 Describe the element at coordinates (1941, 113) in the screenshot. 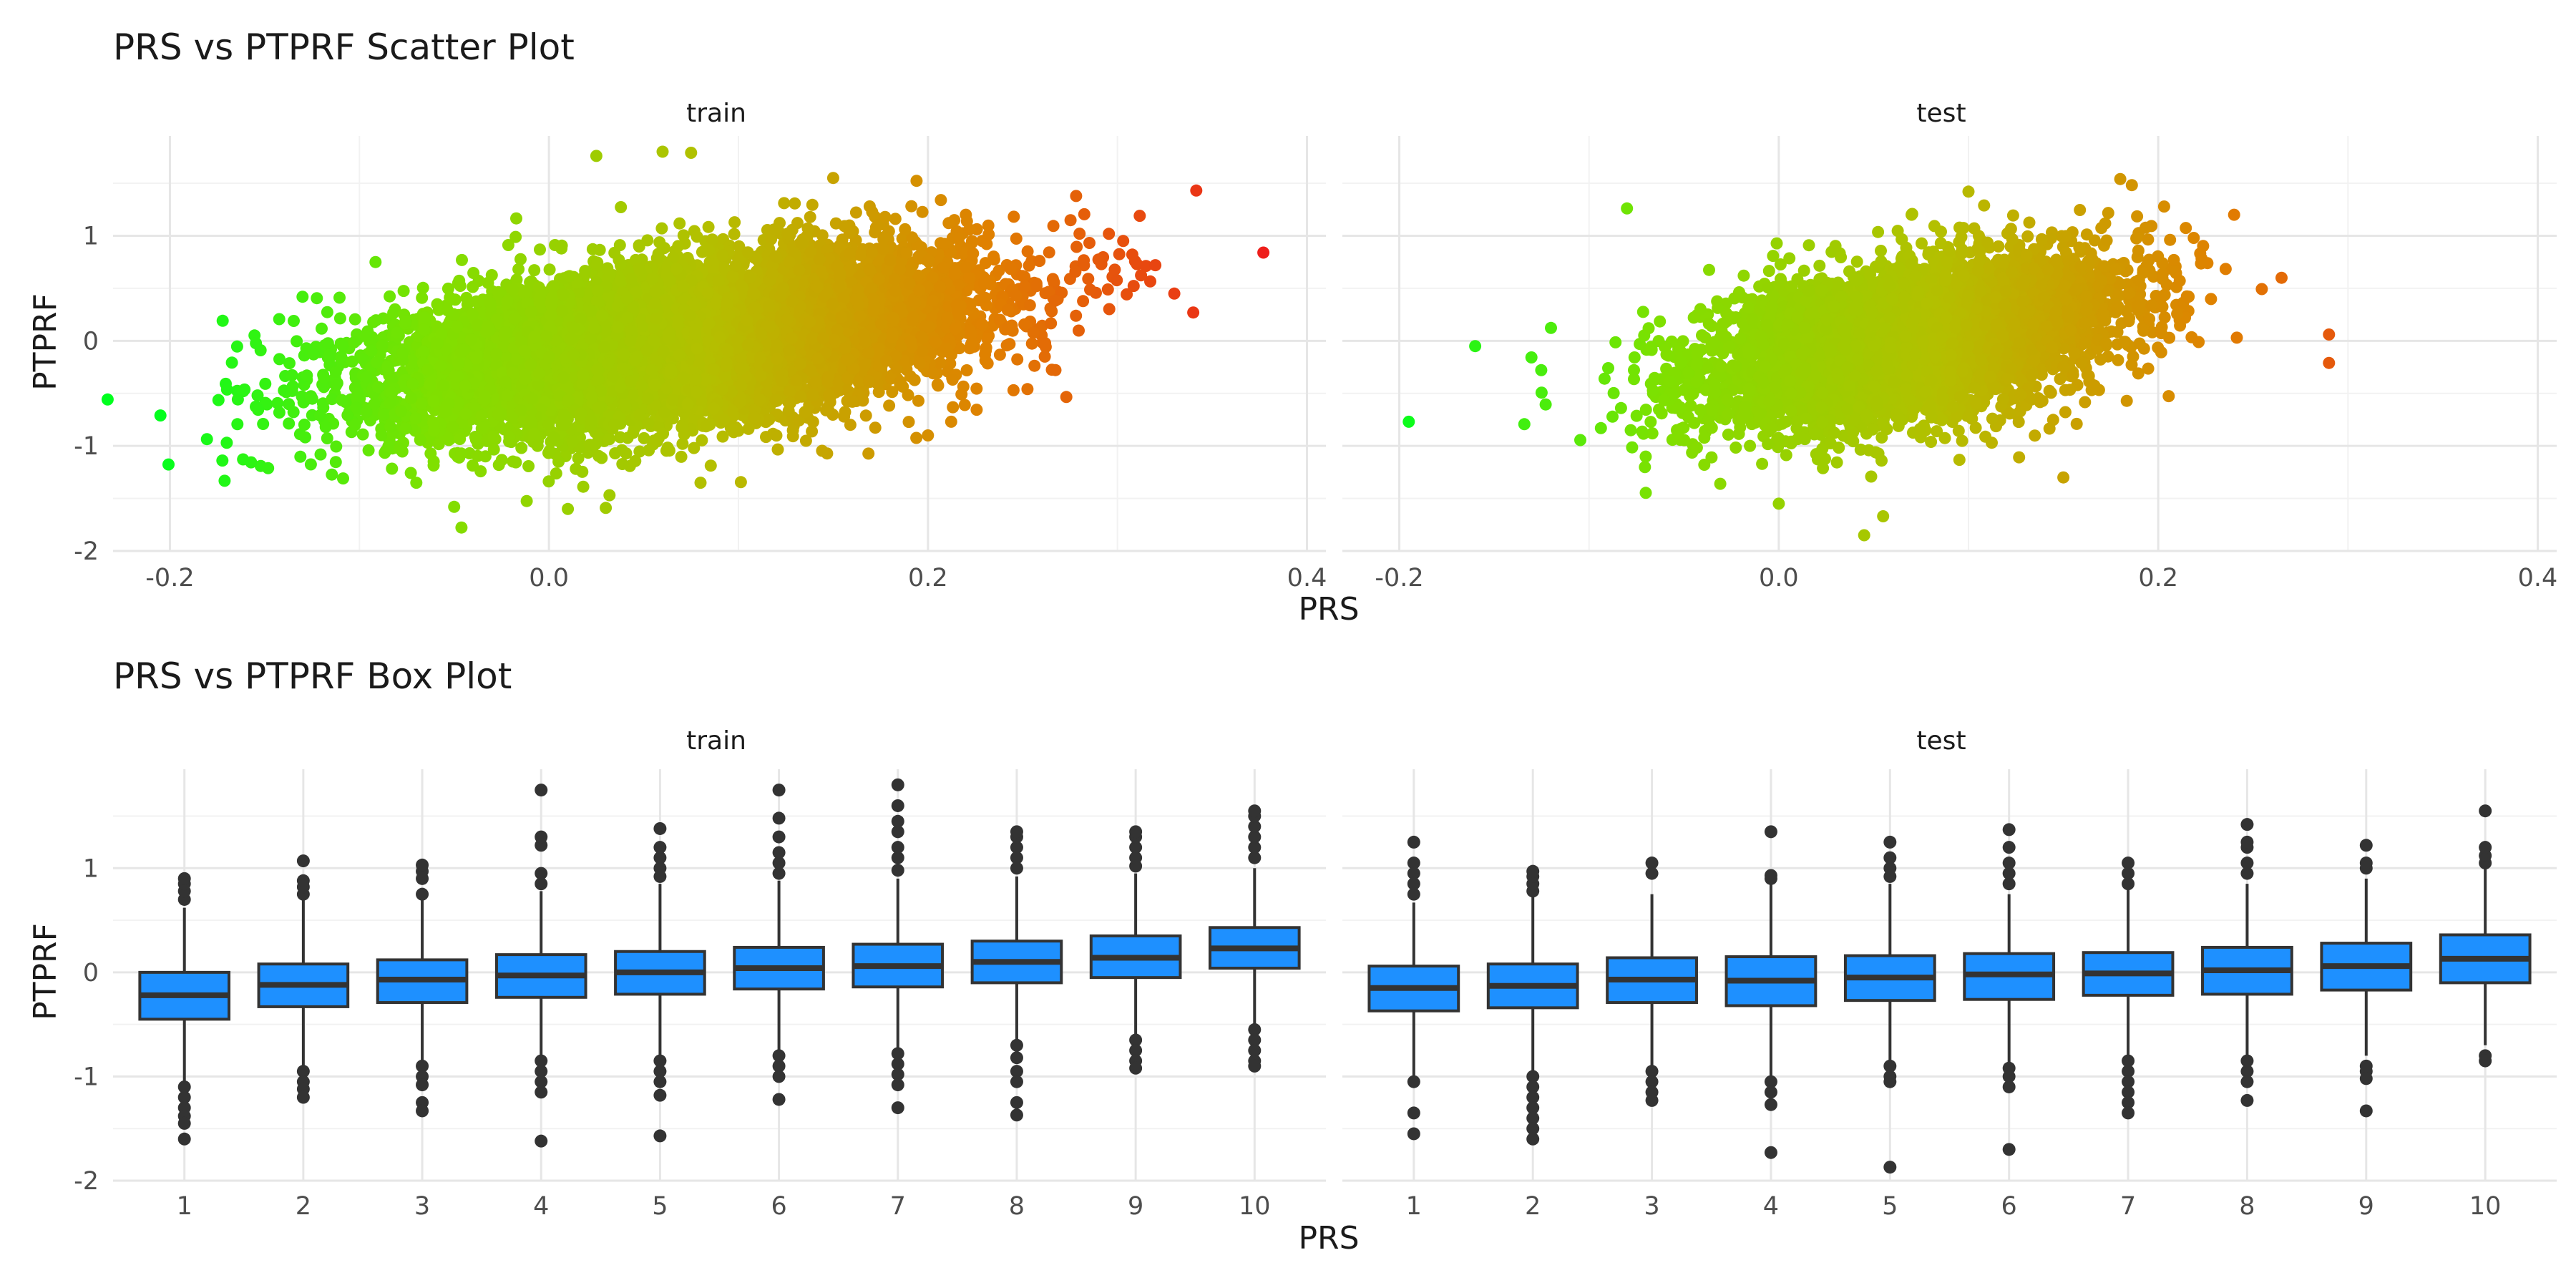

I see `scatter-facet-label-test: test` at that location.